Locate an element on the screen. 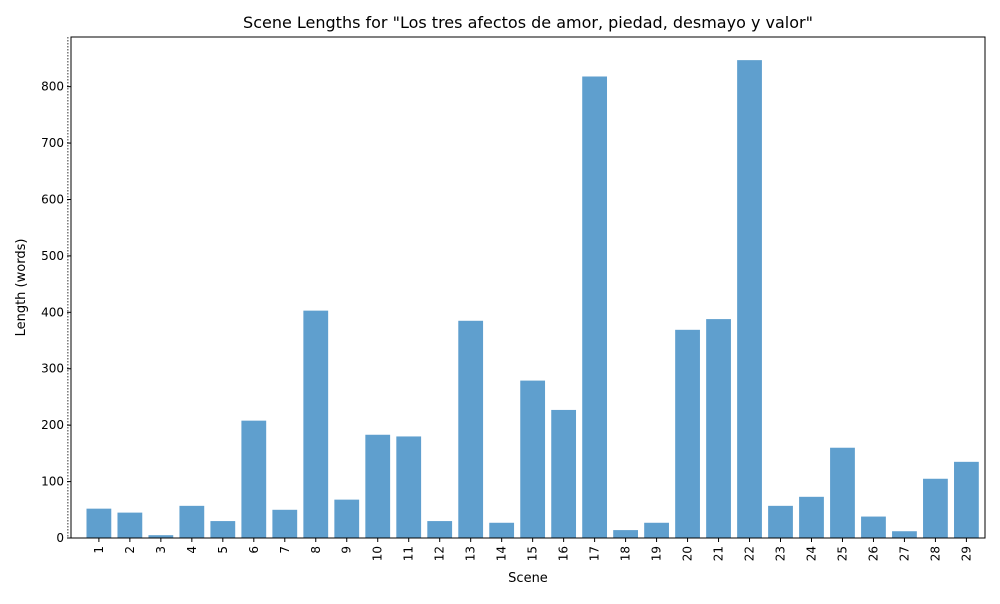 Image resolution: width=1000 pixels, height=604 pixels. x-tick-label: 27 is located at coordinates (904, 553).